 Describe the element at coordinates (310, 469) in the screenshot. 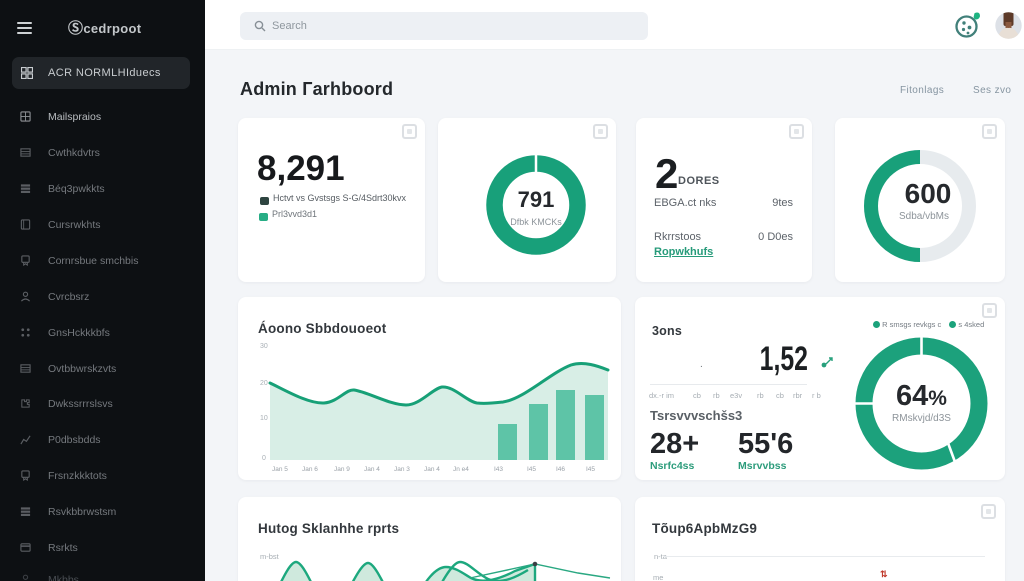

I see `svg-text: Jan 6` at that location.